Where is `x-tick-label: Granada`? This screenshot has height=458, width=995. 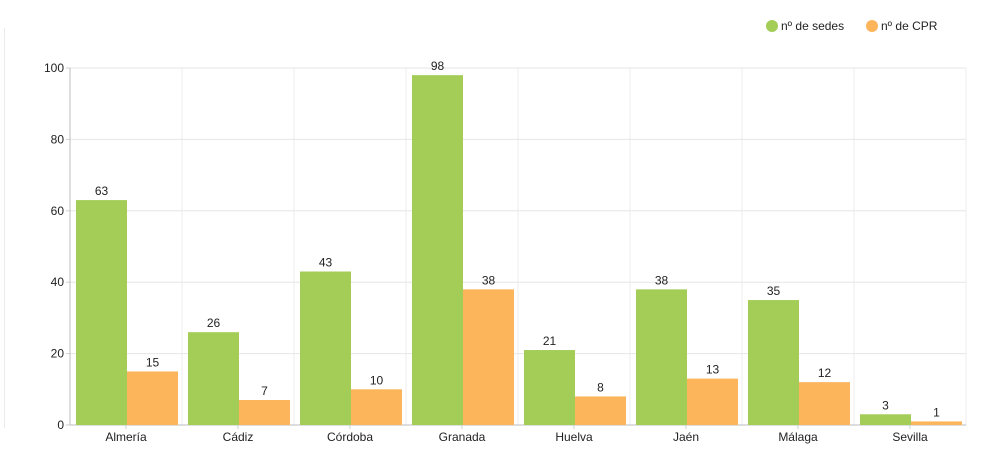
x-tick-label: Granada is located at coordinates (462, 437).